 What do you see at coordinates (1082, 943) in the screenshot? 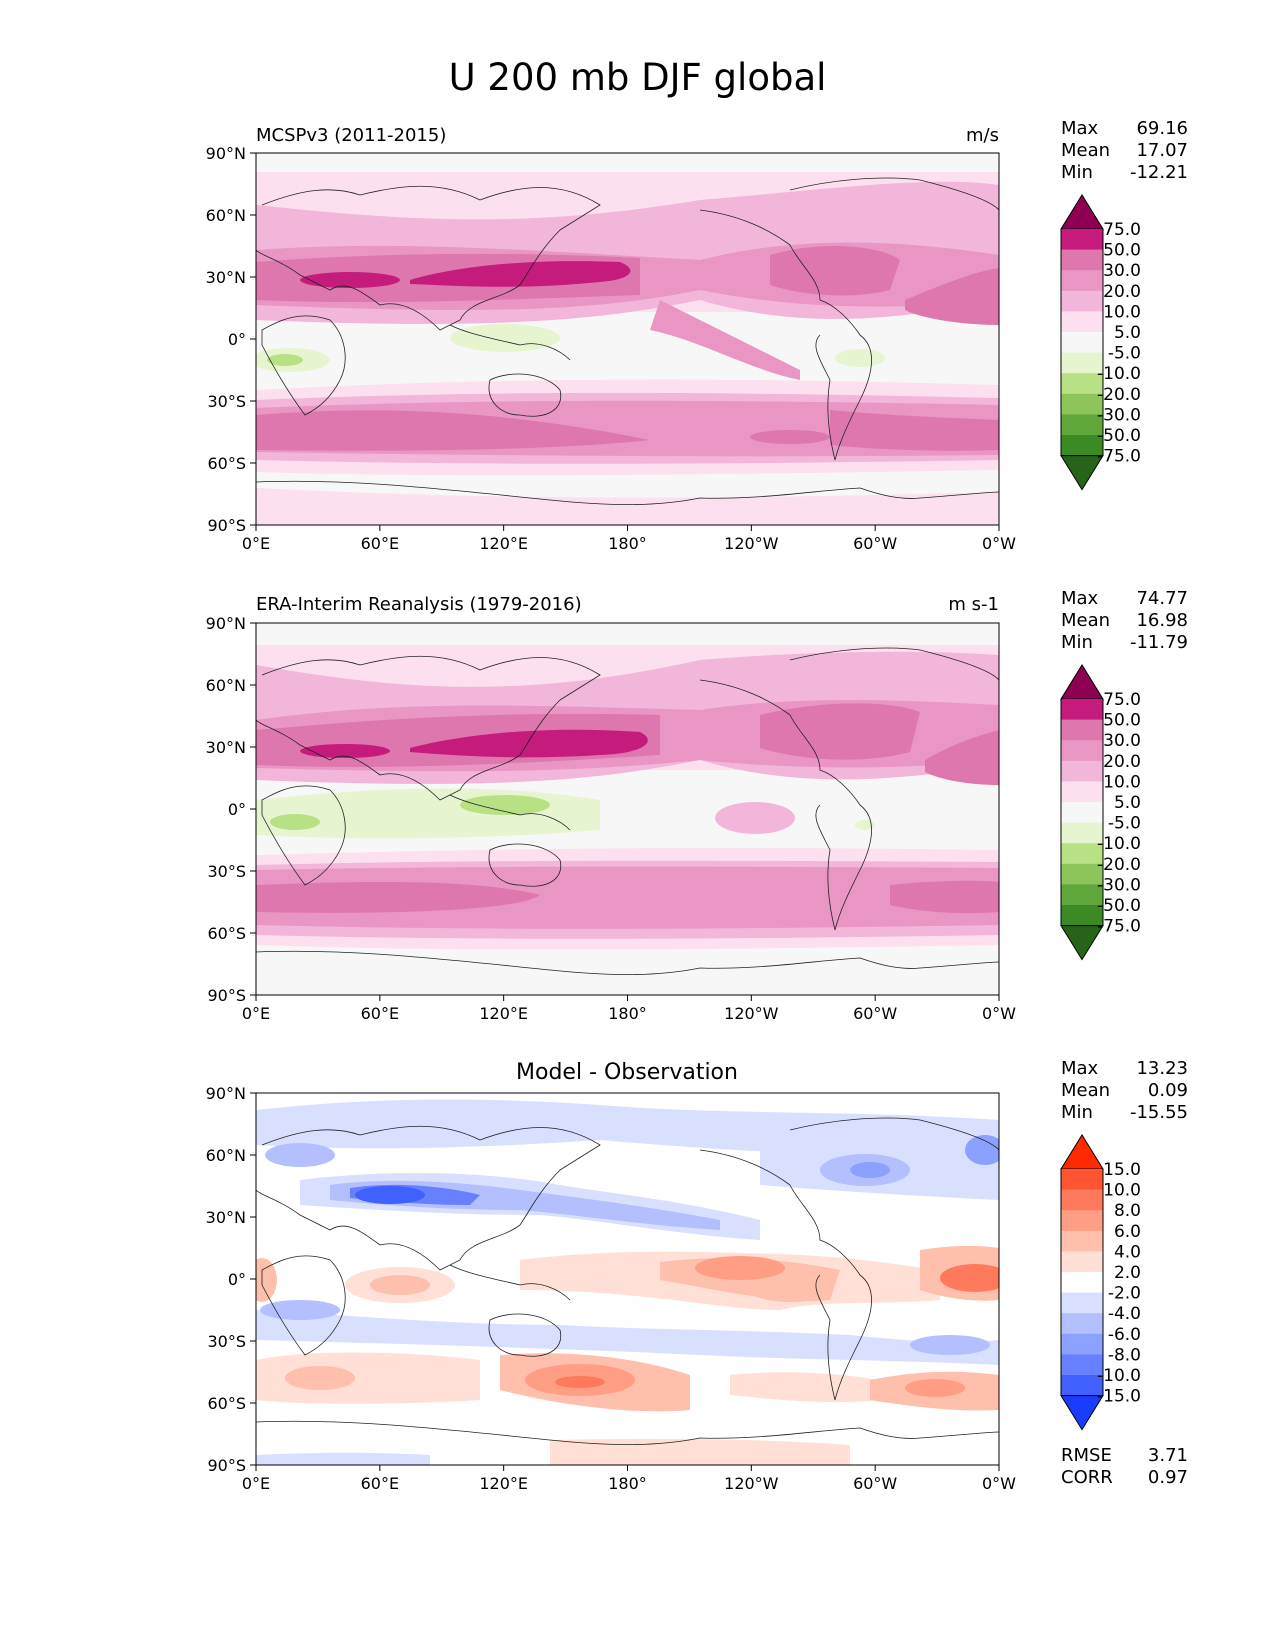
I see `colorbar-extend-min` at bounding box center [1082, 943].